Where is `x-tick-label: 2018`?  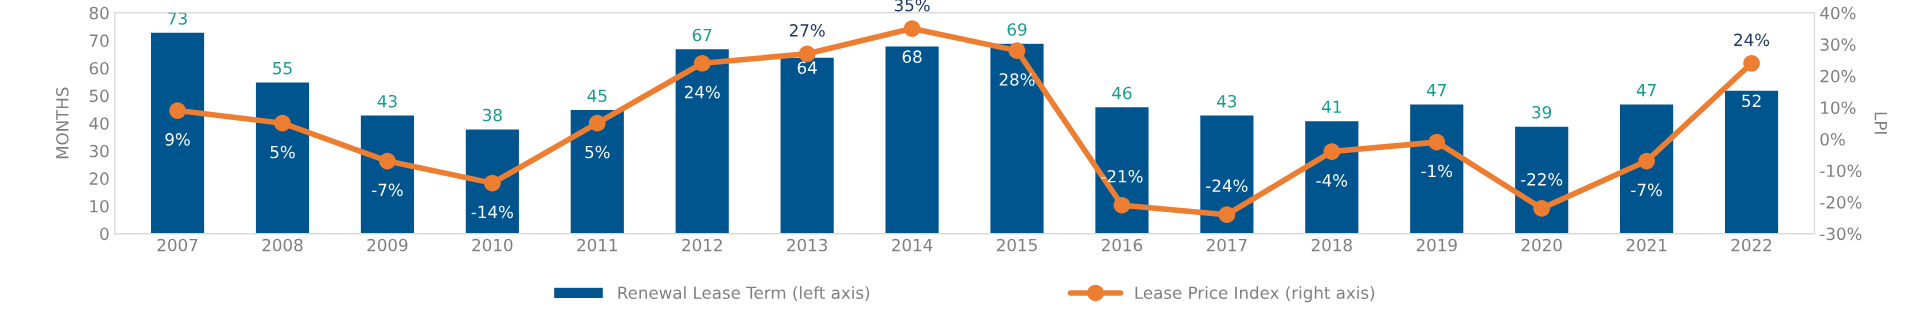
x-tick-label: 2018 is located at coordinates (1331, 245).